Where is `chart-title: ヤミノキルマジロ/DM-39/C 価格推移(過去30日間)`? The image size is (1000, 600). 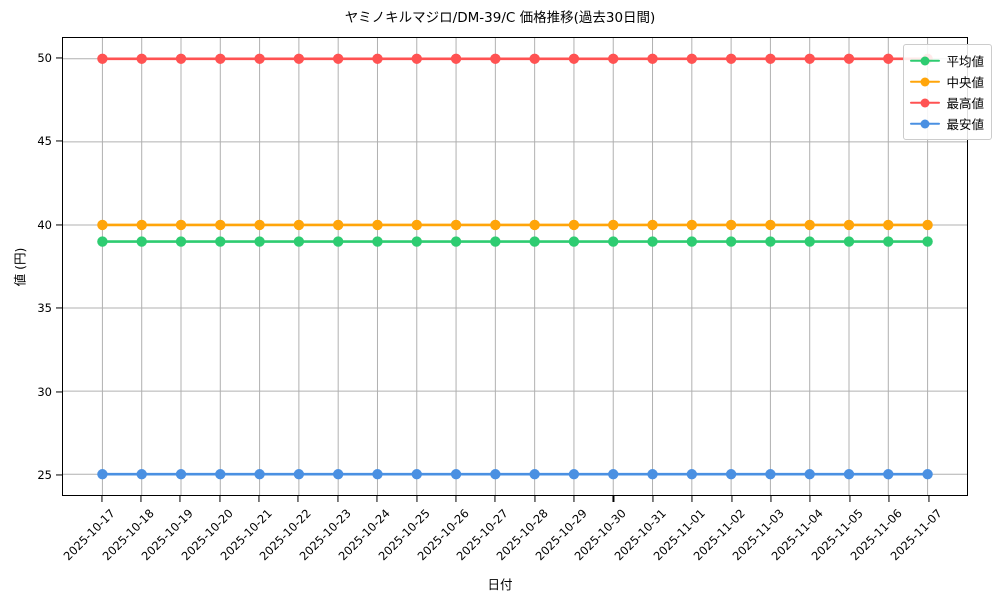 chart-title: ヤミノキルマジロ/DM-39/C 価格推移(過去30日間) is located at coordinates (500, 18).